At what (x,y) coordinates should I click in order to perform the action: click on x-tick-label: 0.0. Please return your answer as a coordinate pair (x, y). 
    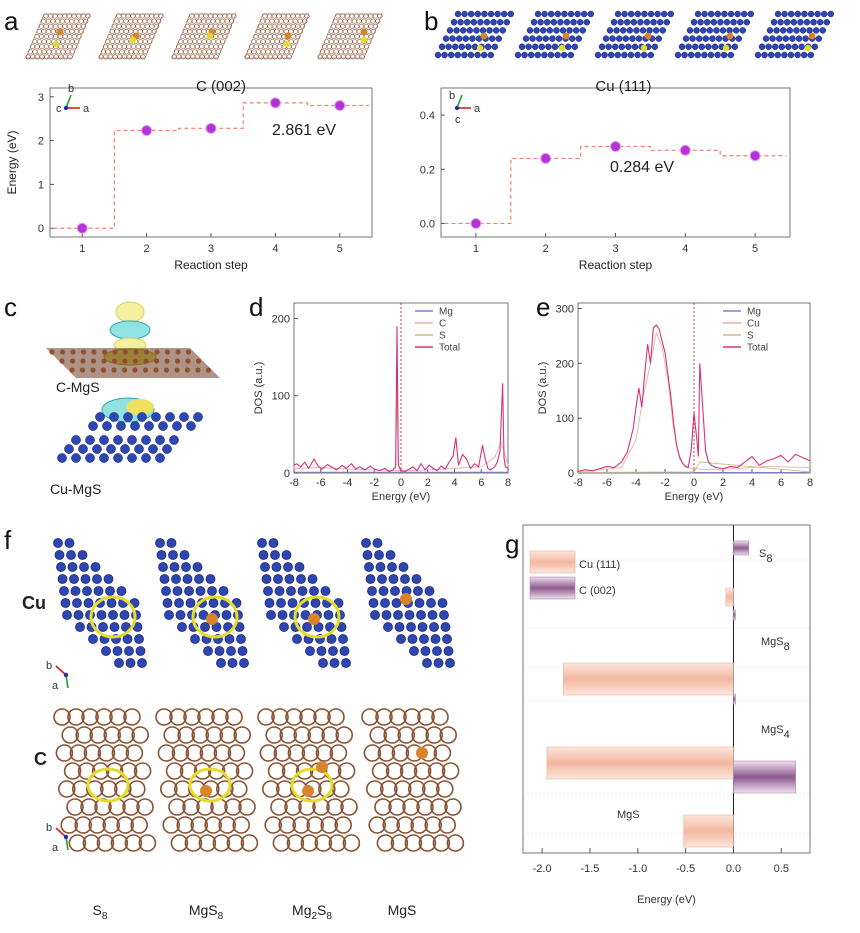
    Looking at the image, I should click on (733, 869).